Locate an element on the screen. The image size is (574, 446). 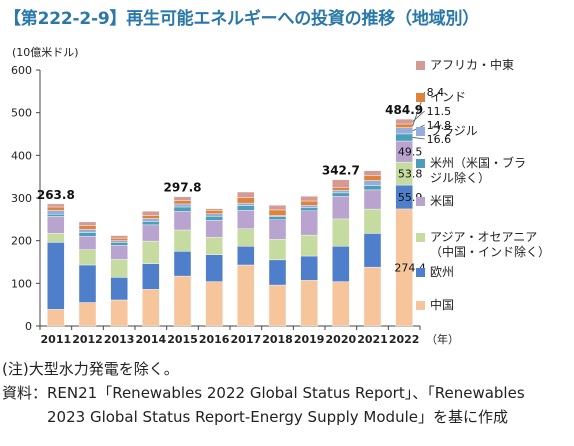
chart-title: 【第222-2-9】再生可能エネルギーへの投資の推移（地域別） is located at coordinates (242, 19).